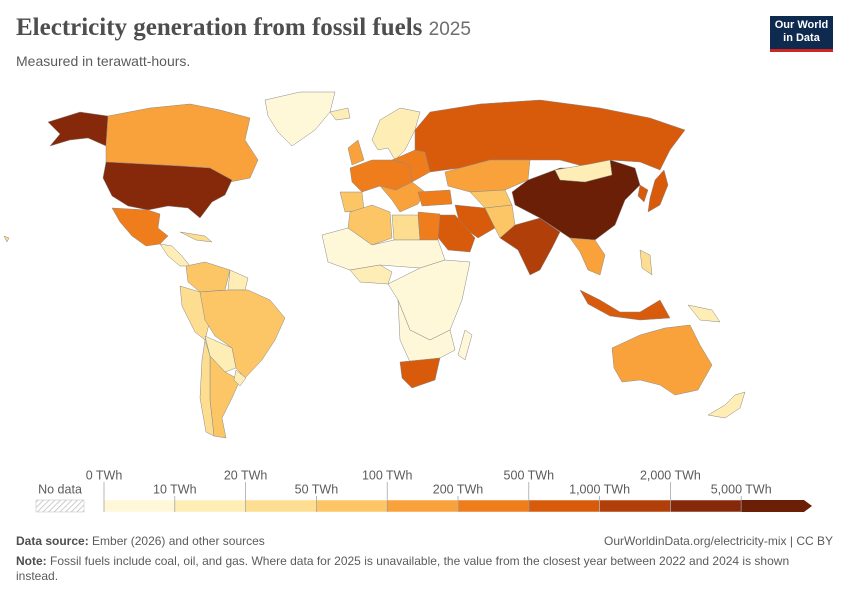  I want to click on mexico, so click(140, 227).